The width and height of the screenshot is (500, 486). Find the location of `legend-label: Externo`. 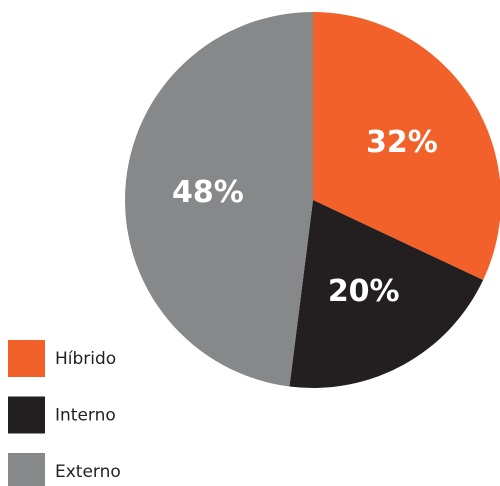

legend-label: Externo is located at coordinates (88, 472).